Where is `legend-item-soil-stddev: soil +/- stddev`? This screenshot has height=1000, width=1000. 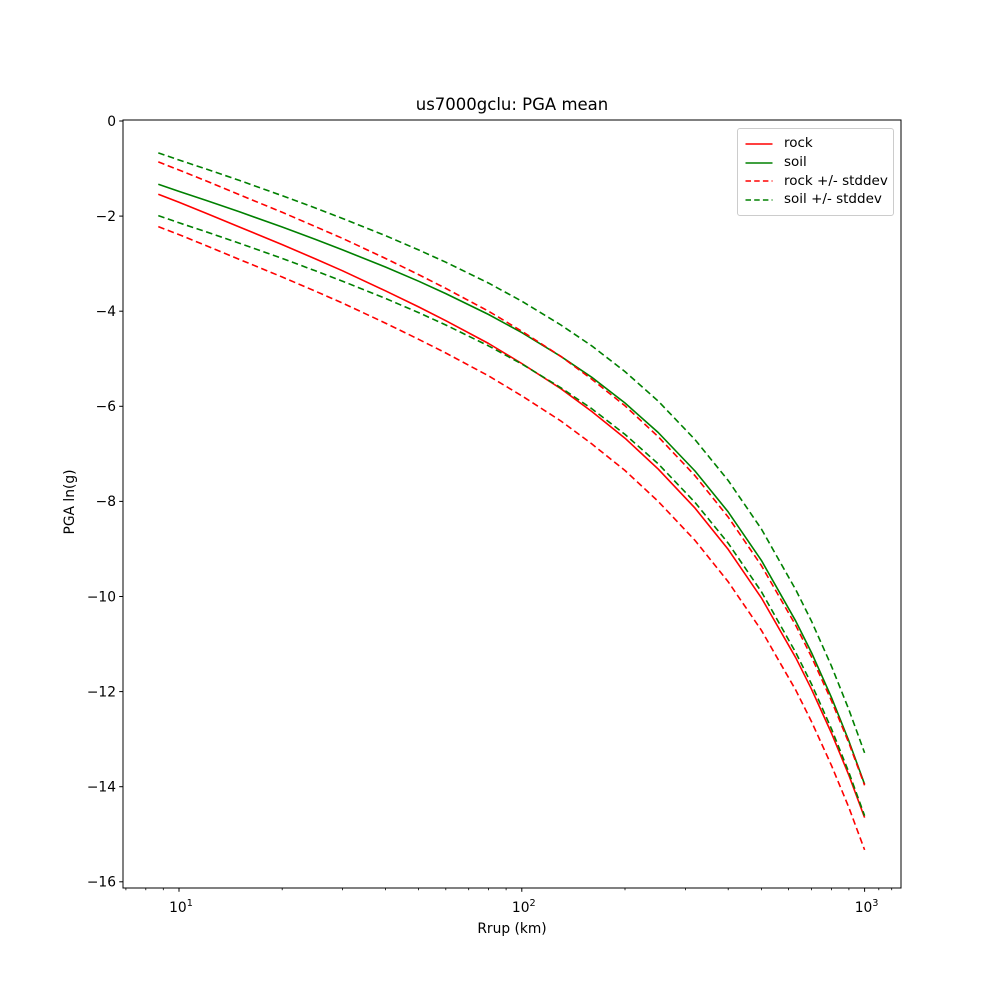 legend-item-soil-stddev: soil +/- stddev is located at coordinates (815, 200).